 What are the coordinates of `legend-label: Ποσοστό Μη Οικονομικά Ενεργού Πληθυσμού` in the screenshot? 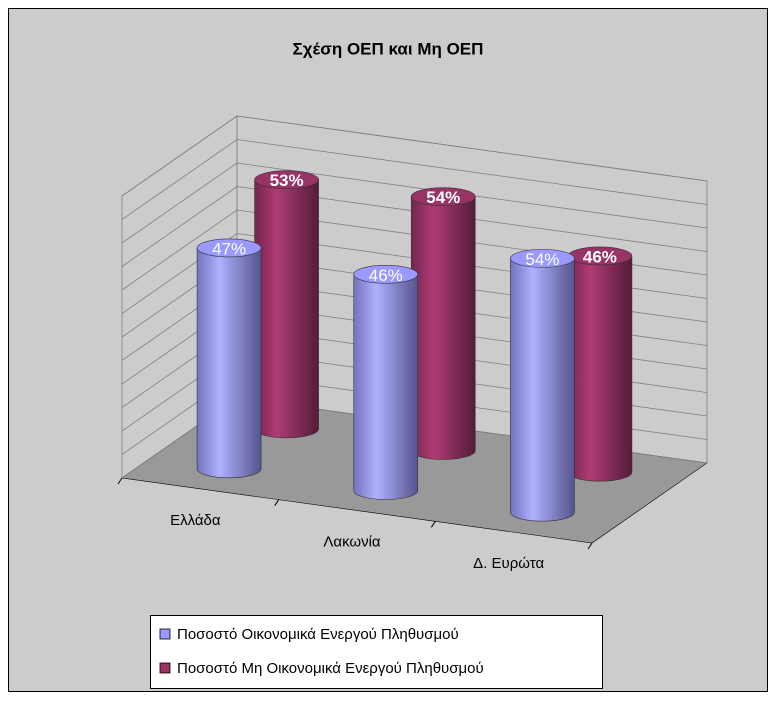 It's located at (330, 668).